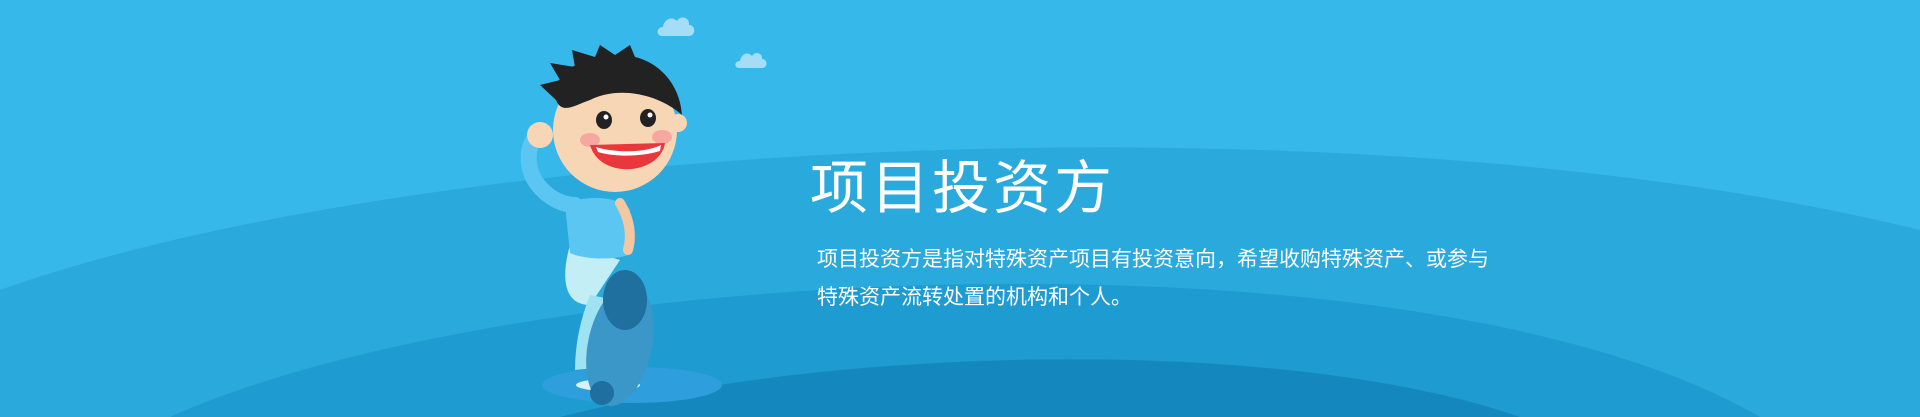 This screenshot has width=1920, height=417. What do you see at coordinates (963, 188) in the screenshot?
I see `page-title: 项目投资方` at bounding box center [963, 188].